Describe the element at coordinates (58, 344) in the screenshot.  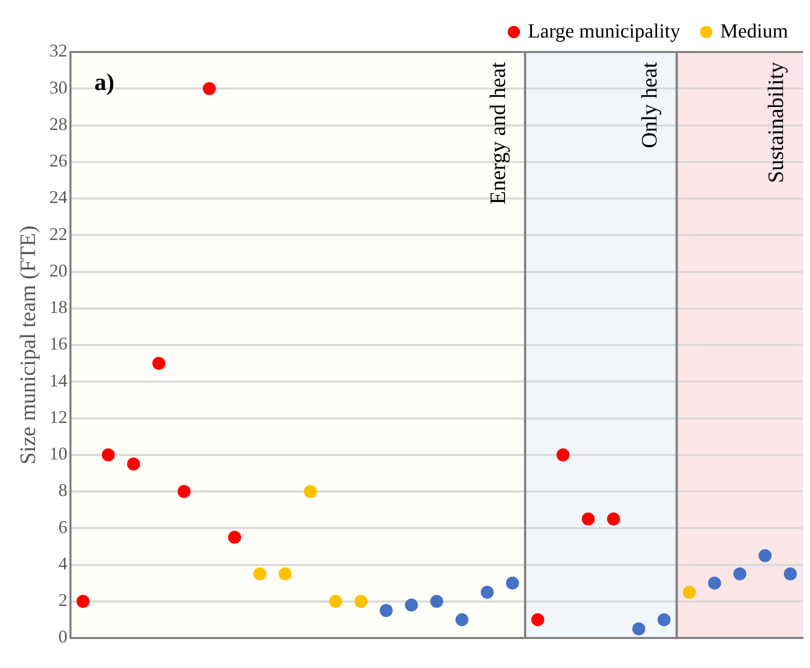
I see `y-tick-label: 16` at that location.